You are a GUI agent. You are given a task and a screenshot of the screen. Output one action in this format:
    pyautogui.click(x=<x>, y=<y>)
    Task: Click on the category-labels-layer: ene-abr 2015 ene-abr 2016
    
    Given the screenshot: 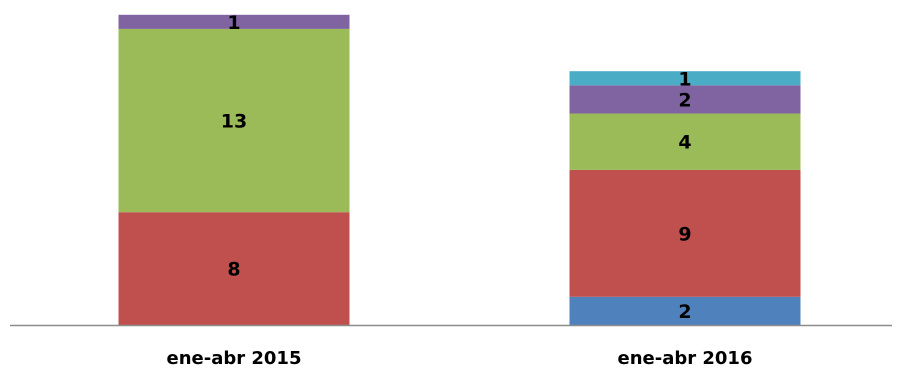 What is the action you would take?
    pyautogui.click(x=460, y=358)
    